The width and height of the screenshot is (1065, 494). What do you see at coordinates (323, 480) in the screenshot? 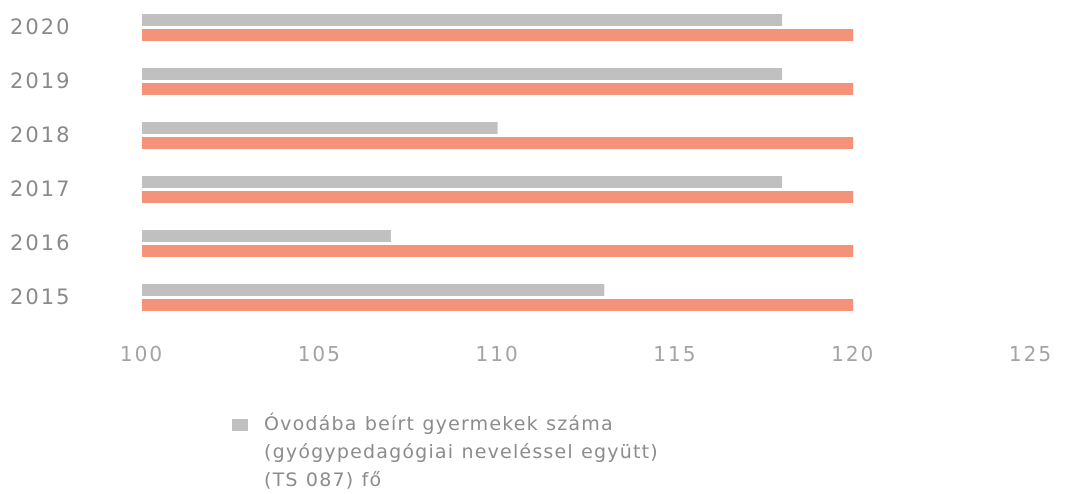
I see `legend-label-line-3: (TS 087) fő` at bounding box center [323, 480].